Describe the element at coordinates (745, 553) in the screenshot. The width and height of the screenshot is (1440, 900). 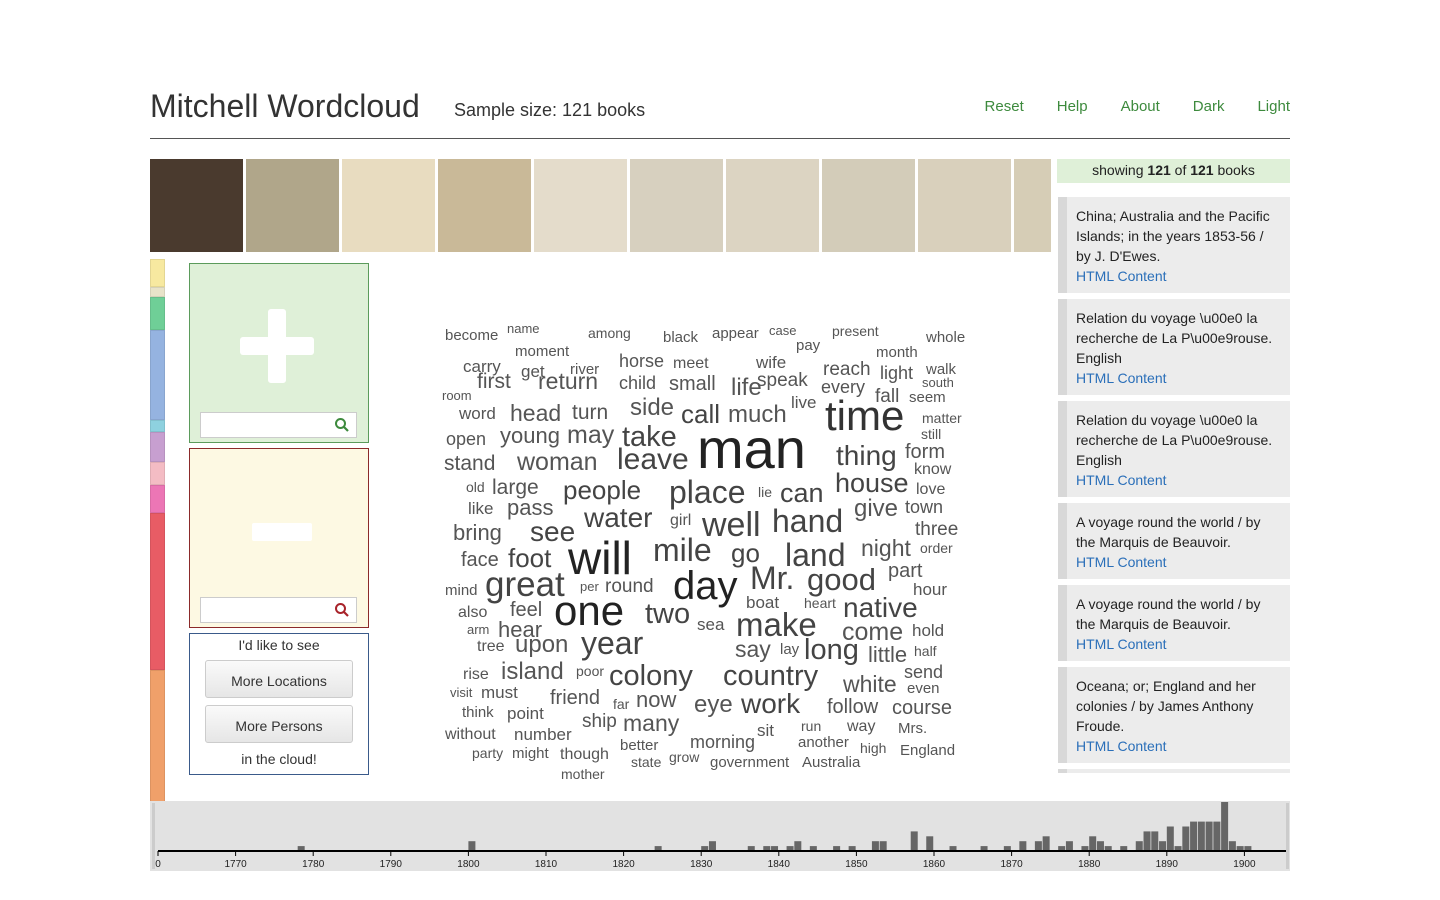
I see `cloud-word: go` at that location.